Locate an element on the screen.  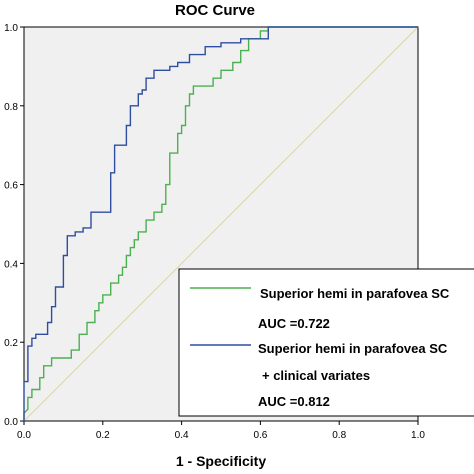
y-axis-ticks: 0.0 0.2 0.4 0.6 0.8 1.0 is located at coordinates (14, 225).